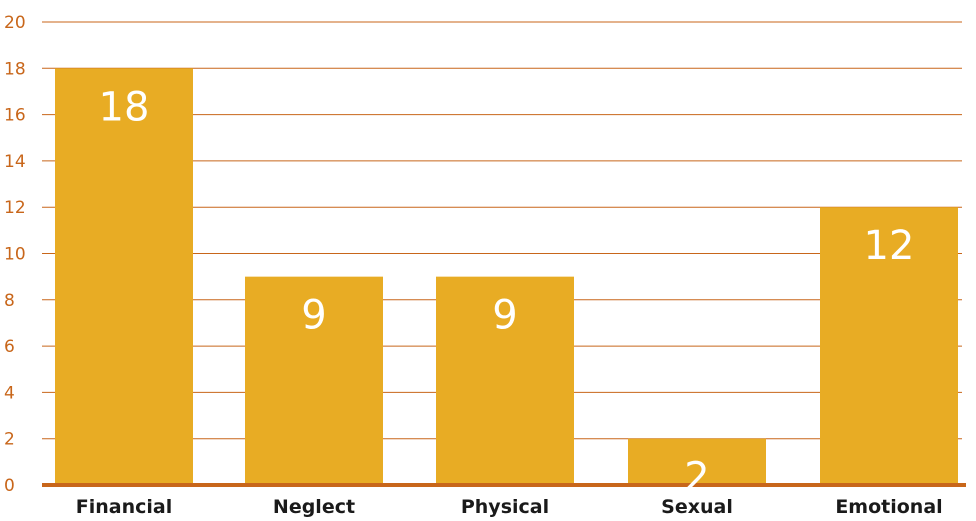  Describe the element at coordinates (697, 507) in the screenshot. I see `category-label: Sexual` at that location.